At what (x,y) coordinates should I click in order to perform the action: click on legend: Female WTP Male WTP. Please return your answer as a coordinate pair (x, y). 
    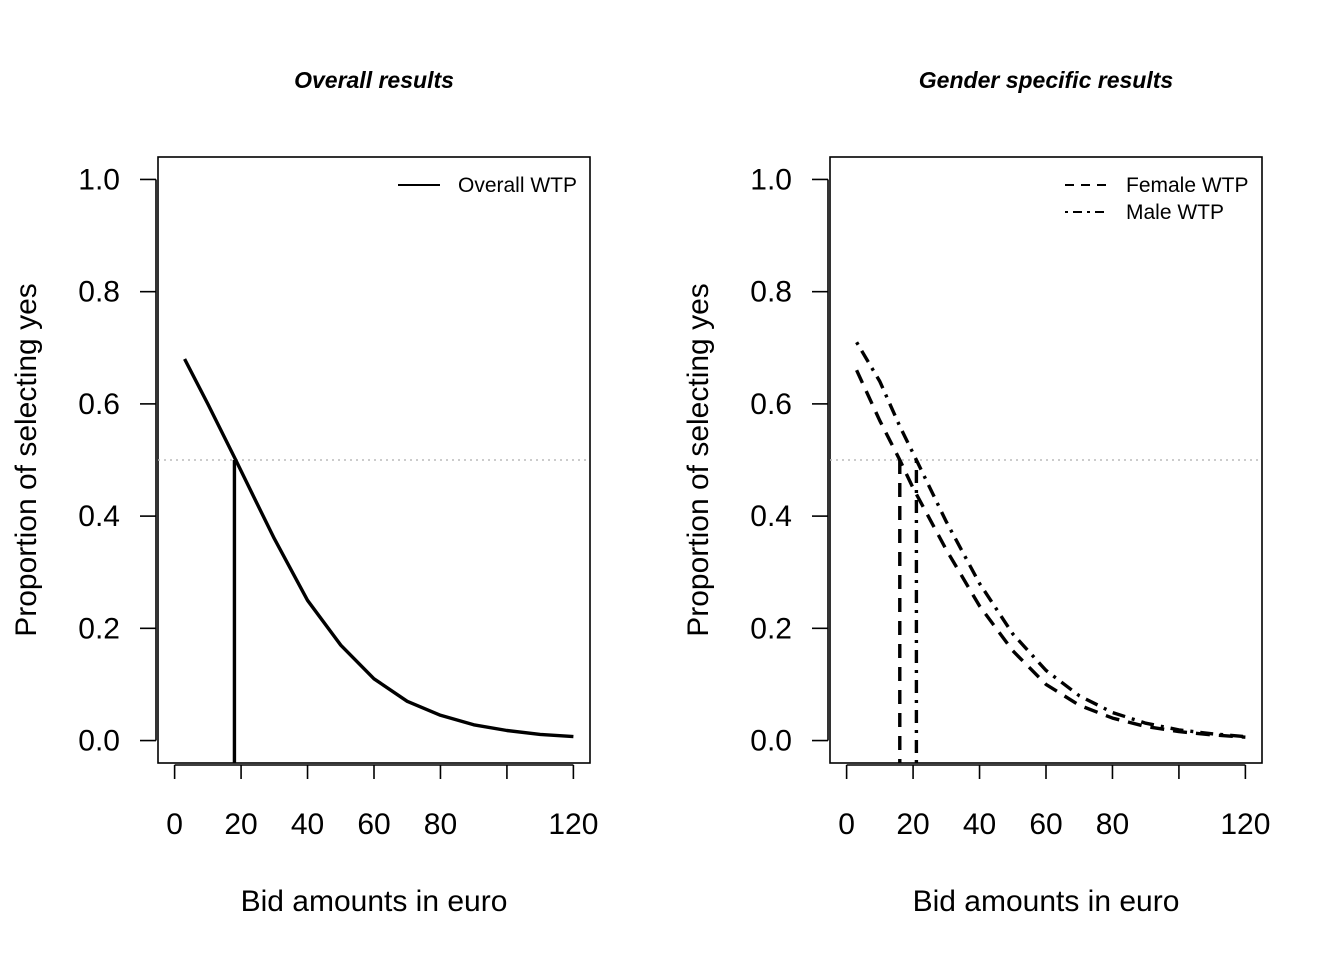
    Looking at the image, I should click on (1157, 199).